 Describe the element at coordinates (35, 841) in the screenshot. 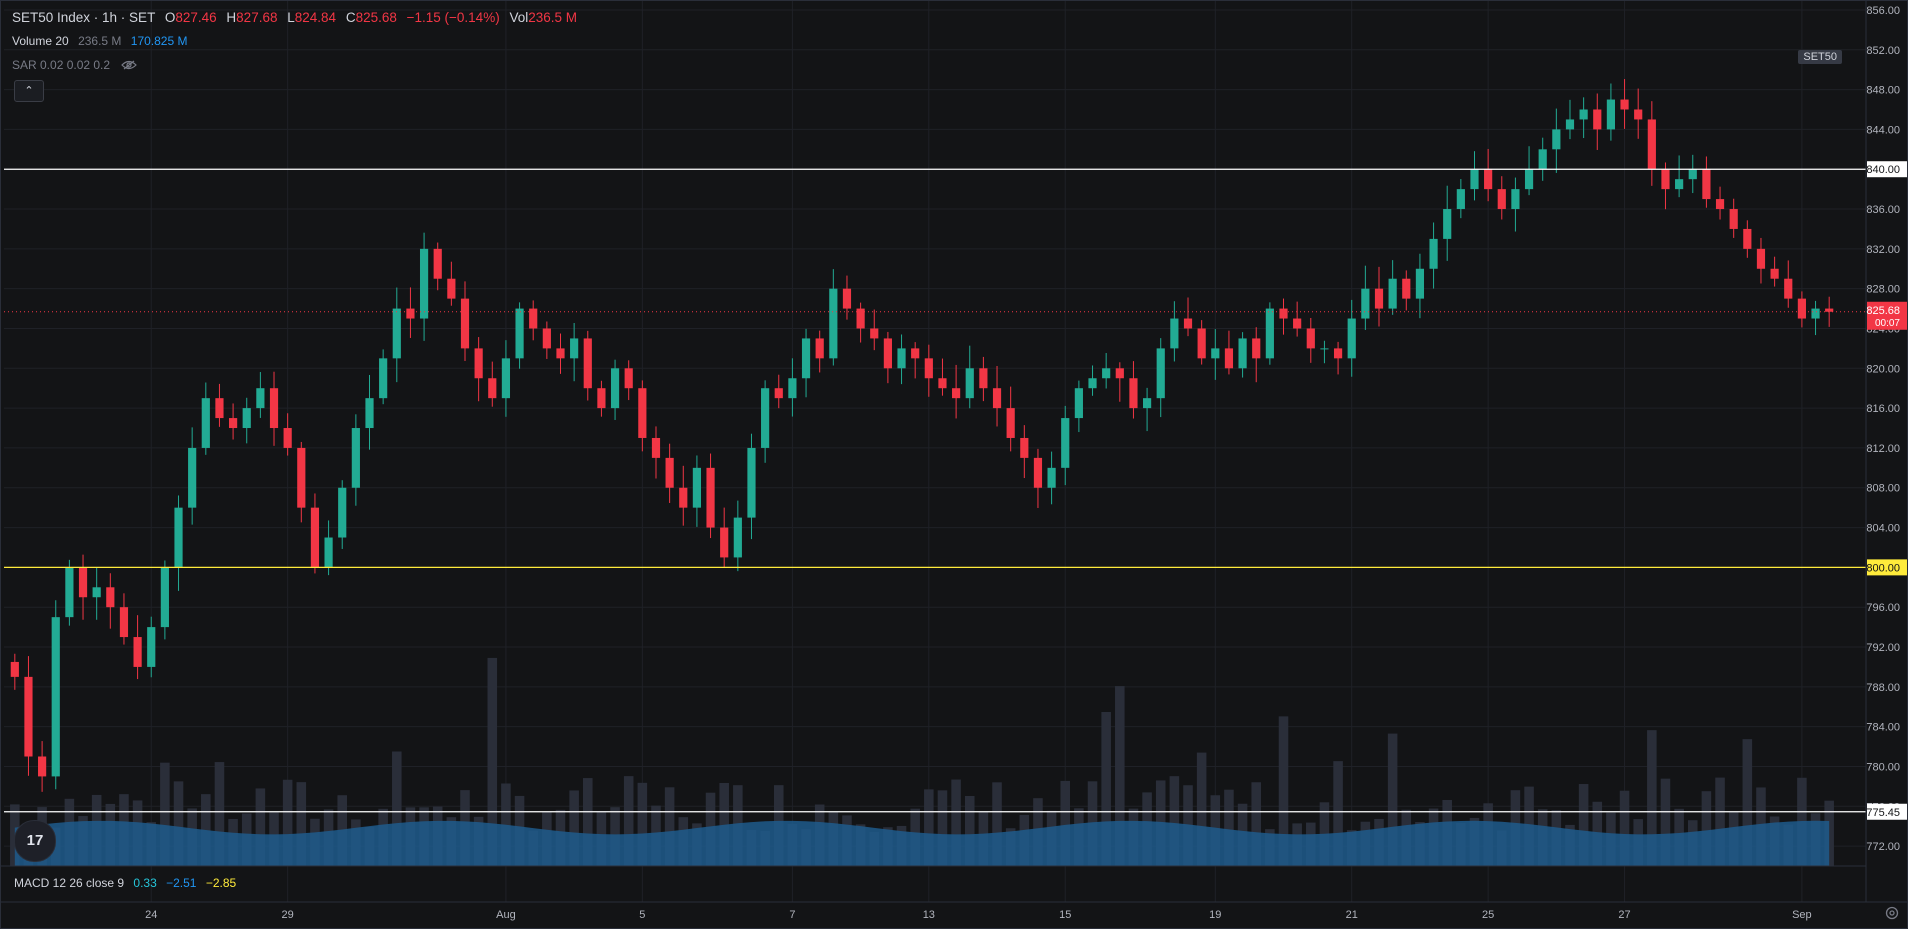

I see `tradingview-logo-icon: 17` at that location.